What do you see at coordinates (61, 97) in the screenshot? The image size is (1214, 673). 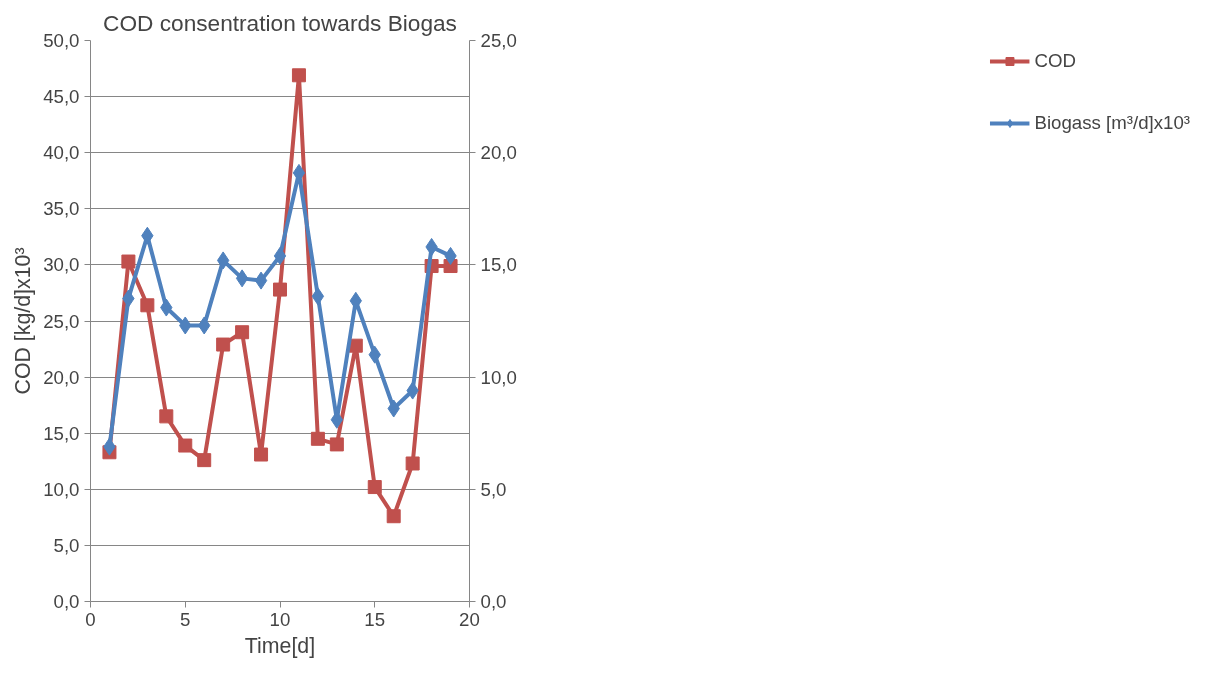 I see `y-tick-label: 45,0` at bounding box center [61, 97].